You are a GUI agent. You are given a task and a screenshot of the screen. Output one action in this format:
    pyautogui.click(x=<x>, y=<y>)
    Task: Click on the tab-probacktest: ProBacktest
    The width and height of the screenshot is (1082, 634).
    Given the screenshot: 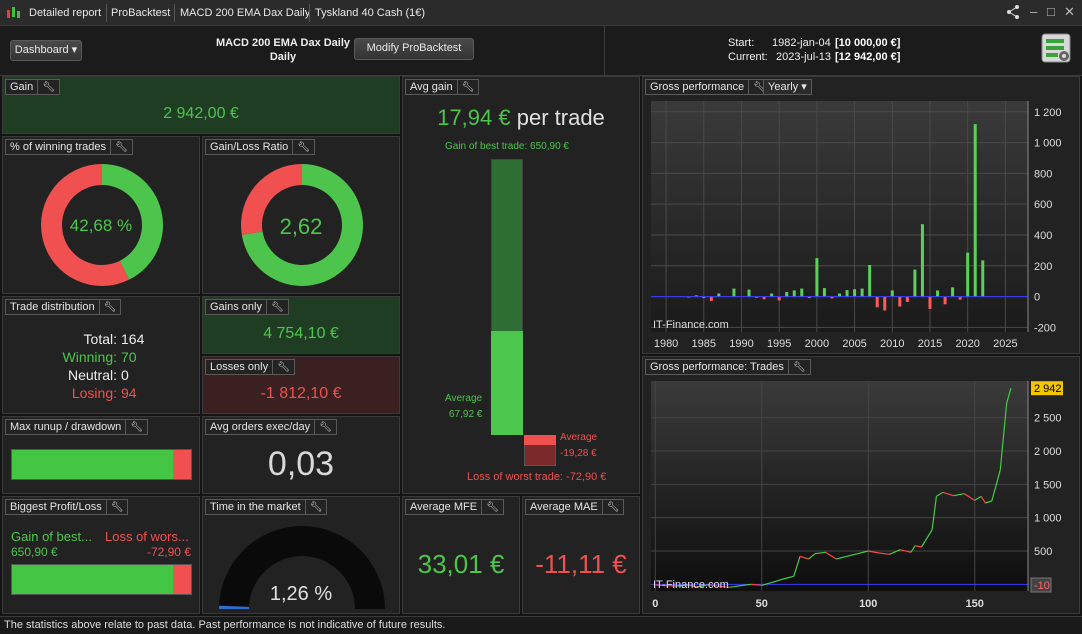 What is the action you would take?
    pyautogui.click(x=141, y=13)
    